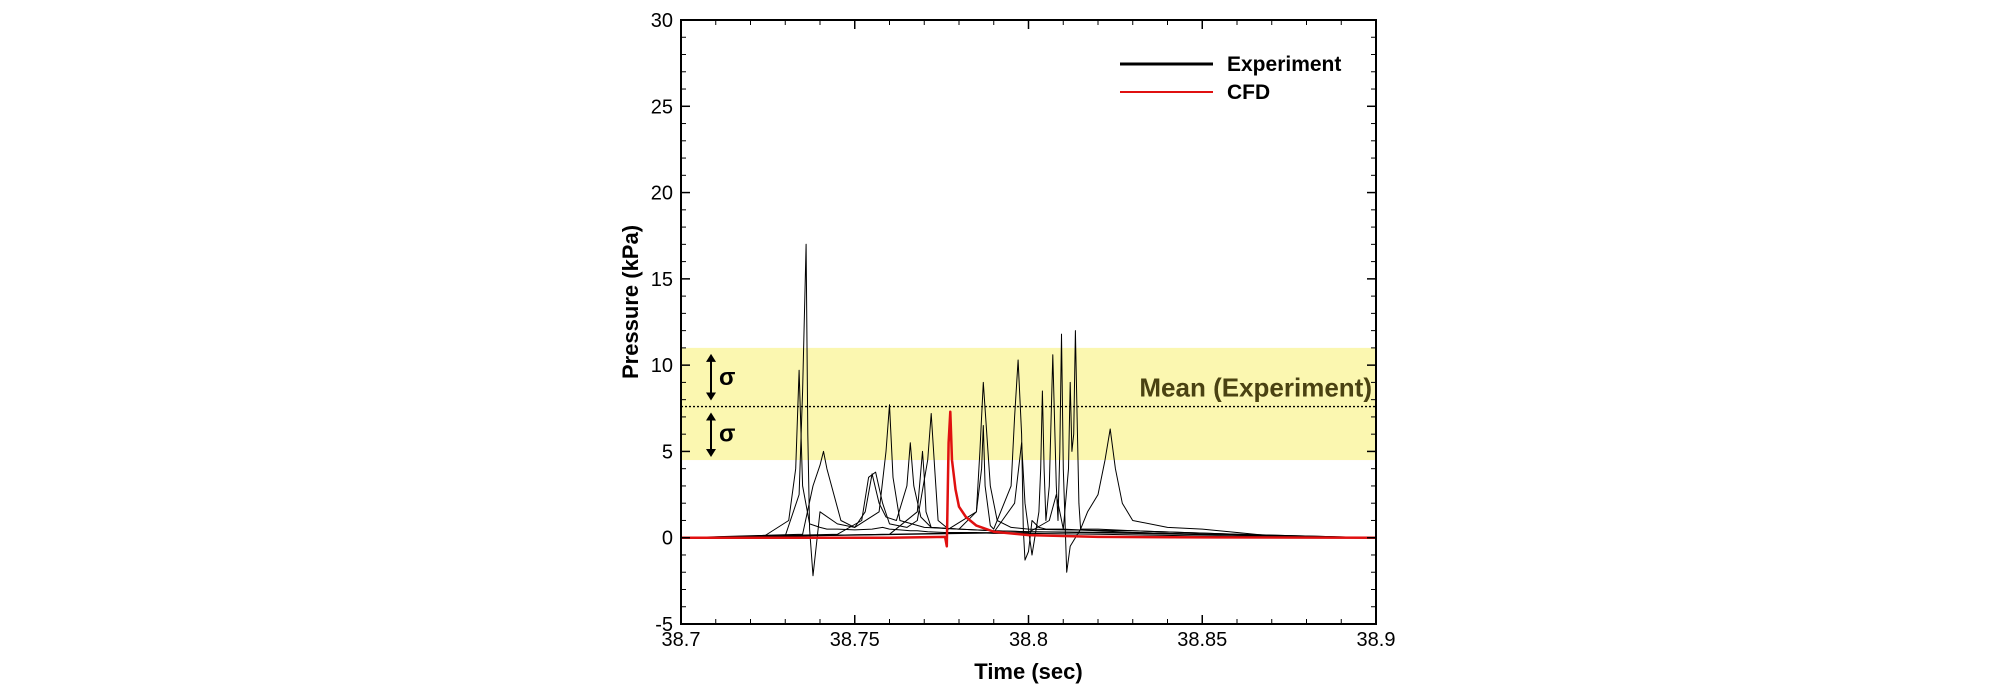 Image resolution: width=2008 pixels, height=692 pixels. What do you see at coordinates (664, 625) in the screenshot?
I see `y-tick-label: -5` at bounding box center [664, 625].